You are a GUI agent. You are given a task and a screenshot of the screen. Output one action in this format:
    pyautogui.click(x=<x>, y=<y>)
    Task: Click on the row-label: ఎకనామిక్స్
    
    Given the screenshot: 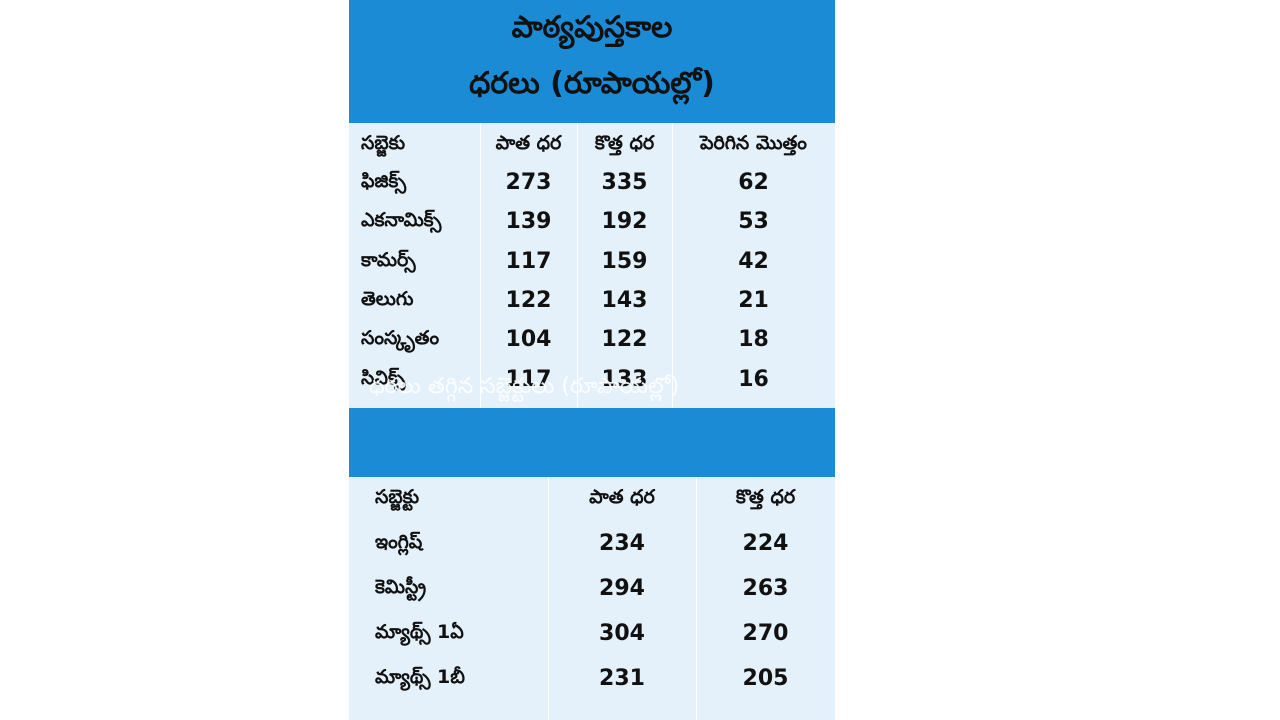 What is the action you would take?
    pyautogui.click(x=401, y=220)
    